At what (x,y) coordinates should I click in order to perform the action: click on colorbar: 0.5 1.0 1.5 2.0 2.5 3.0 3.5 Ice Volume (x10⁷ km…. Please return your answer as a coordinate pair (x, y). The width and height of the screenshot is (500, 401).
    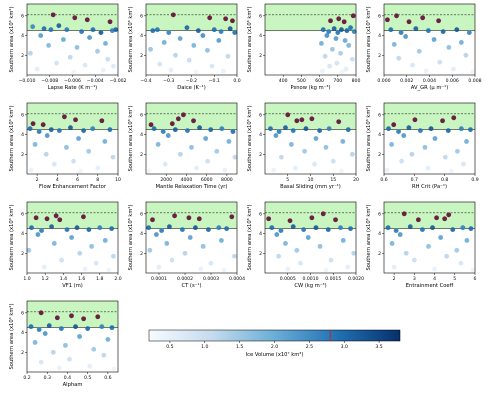
    Looking at the image, I should click on (274, 343).